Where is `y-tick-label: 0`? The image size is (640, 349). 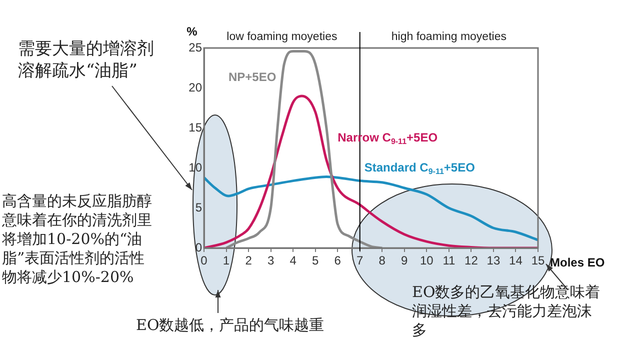 y-tick-label: 0 is located at coordinates (198, 247).